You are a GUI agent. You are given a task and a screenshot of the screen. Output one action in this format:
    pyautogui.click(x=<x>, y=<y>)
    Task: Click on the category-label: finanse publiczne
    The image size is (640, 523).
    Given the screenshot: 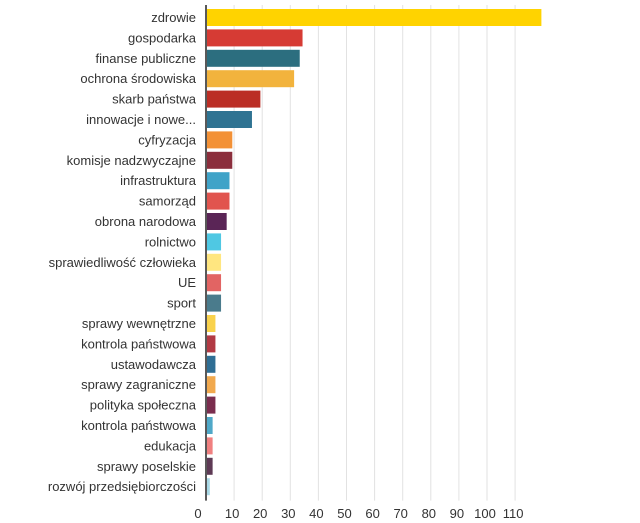 What is the action you would take?
    pyautogui.click(x=146, y=58)
    